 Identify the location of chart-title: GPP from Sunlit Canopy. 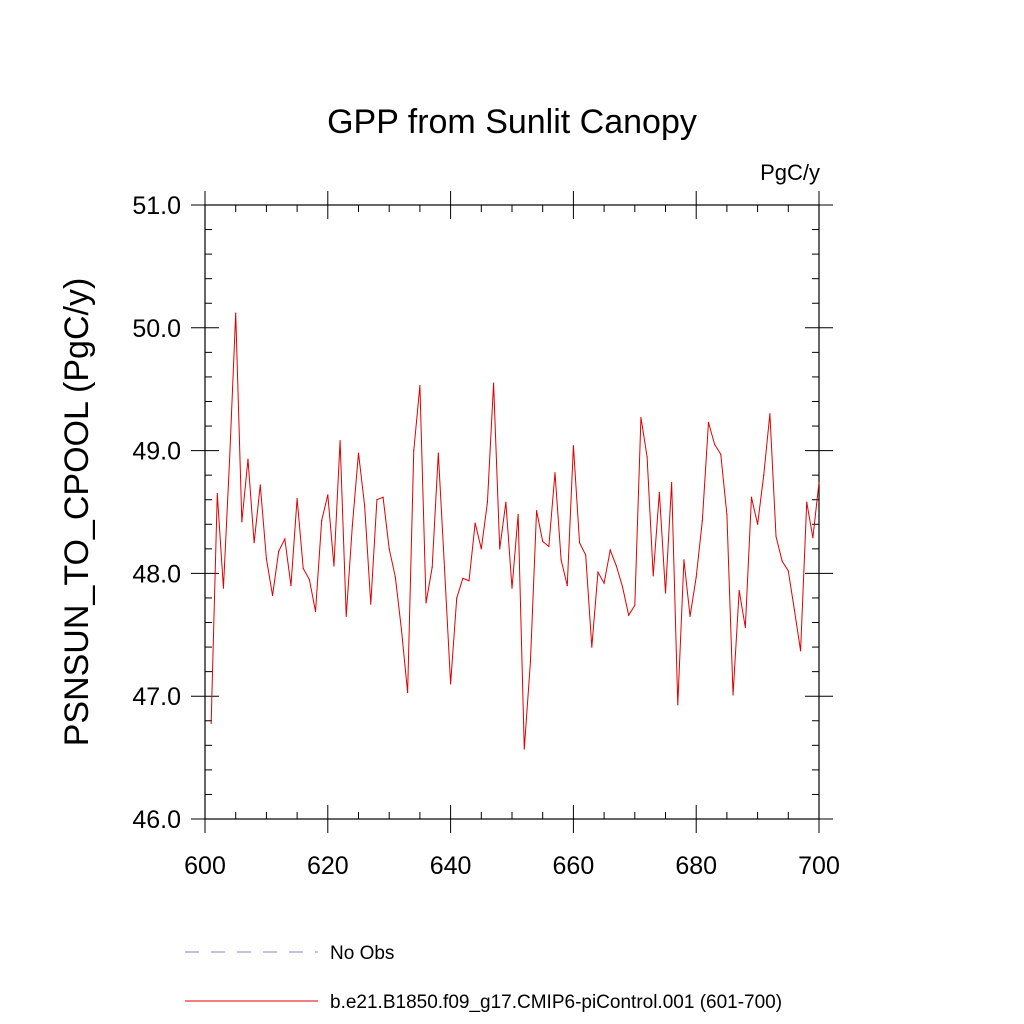
(512, 122).